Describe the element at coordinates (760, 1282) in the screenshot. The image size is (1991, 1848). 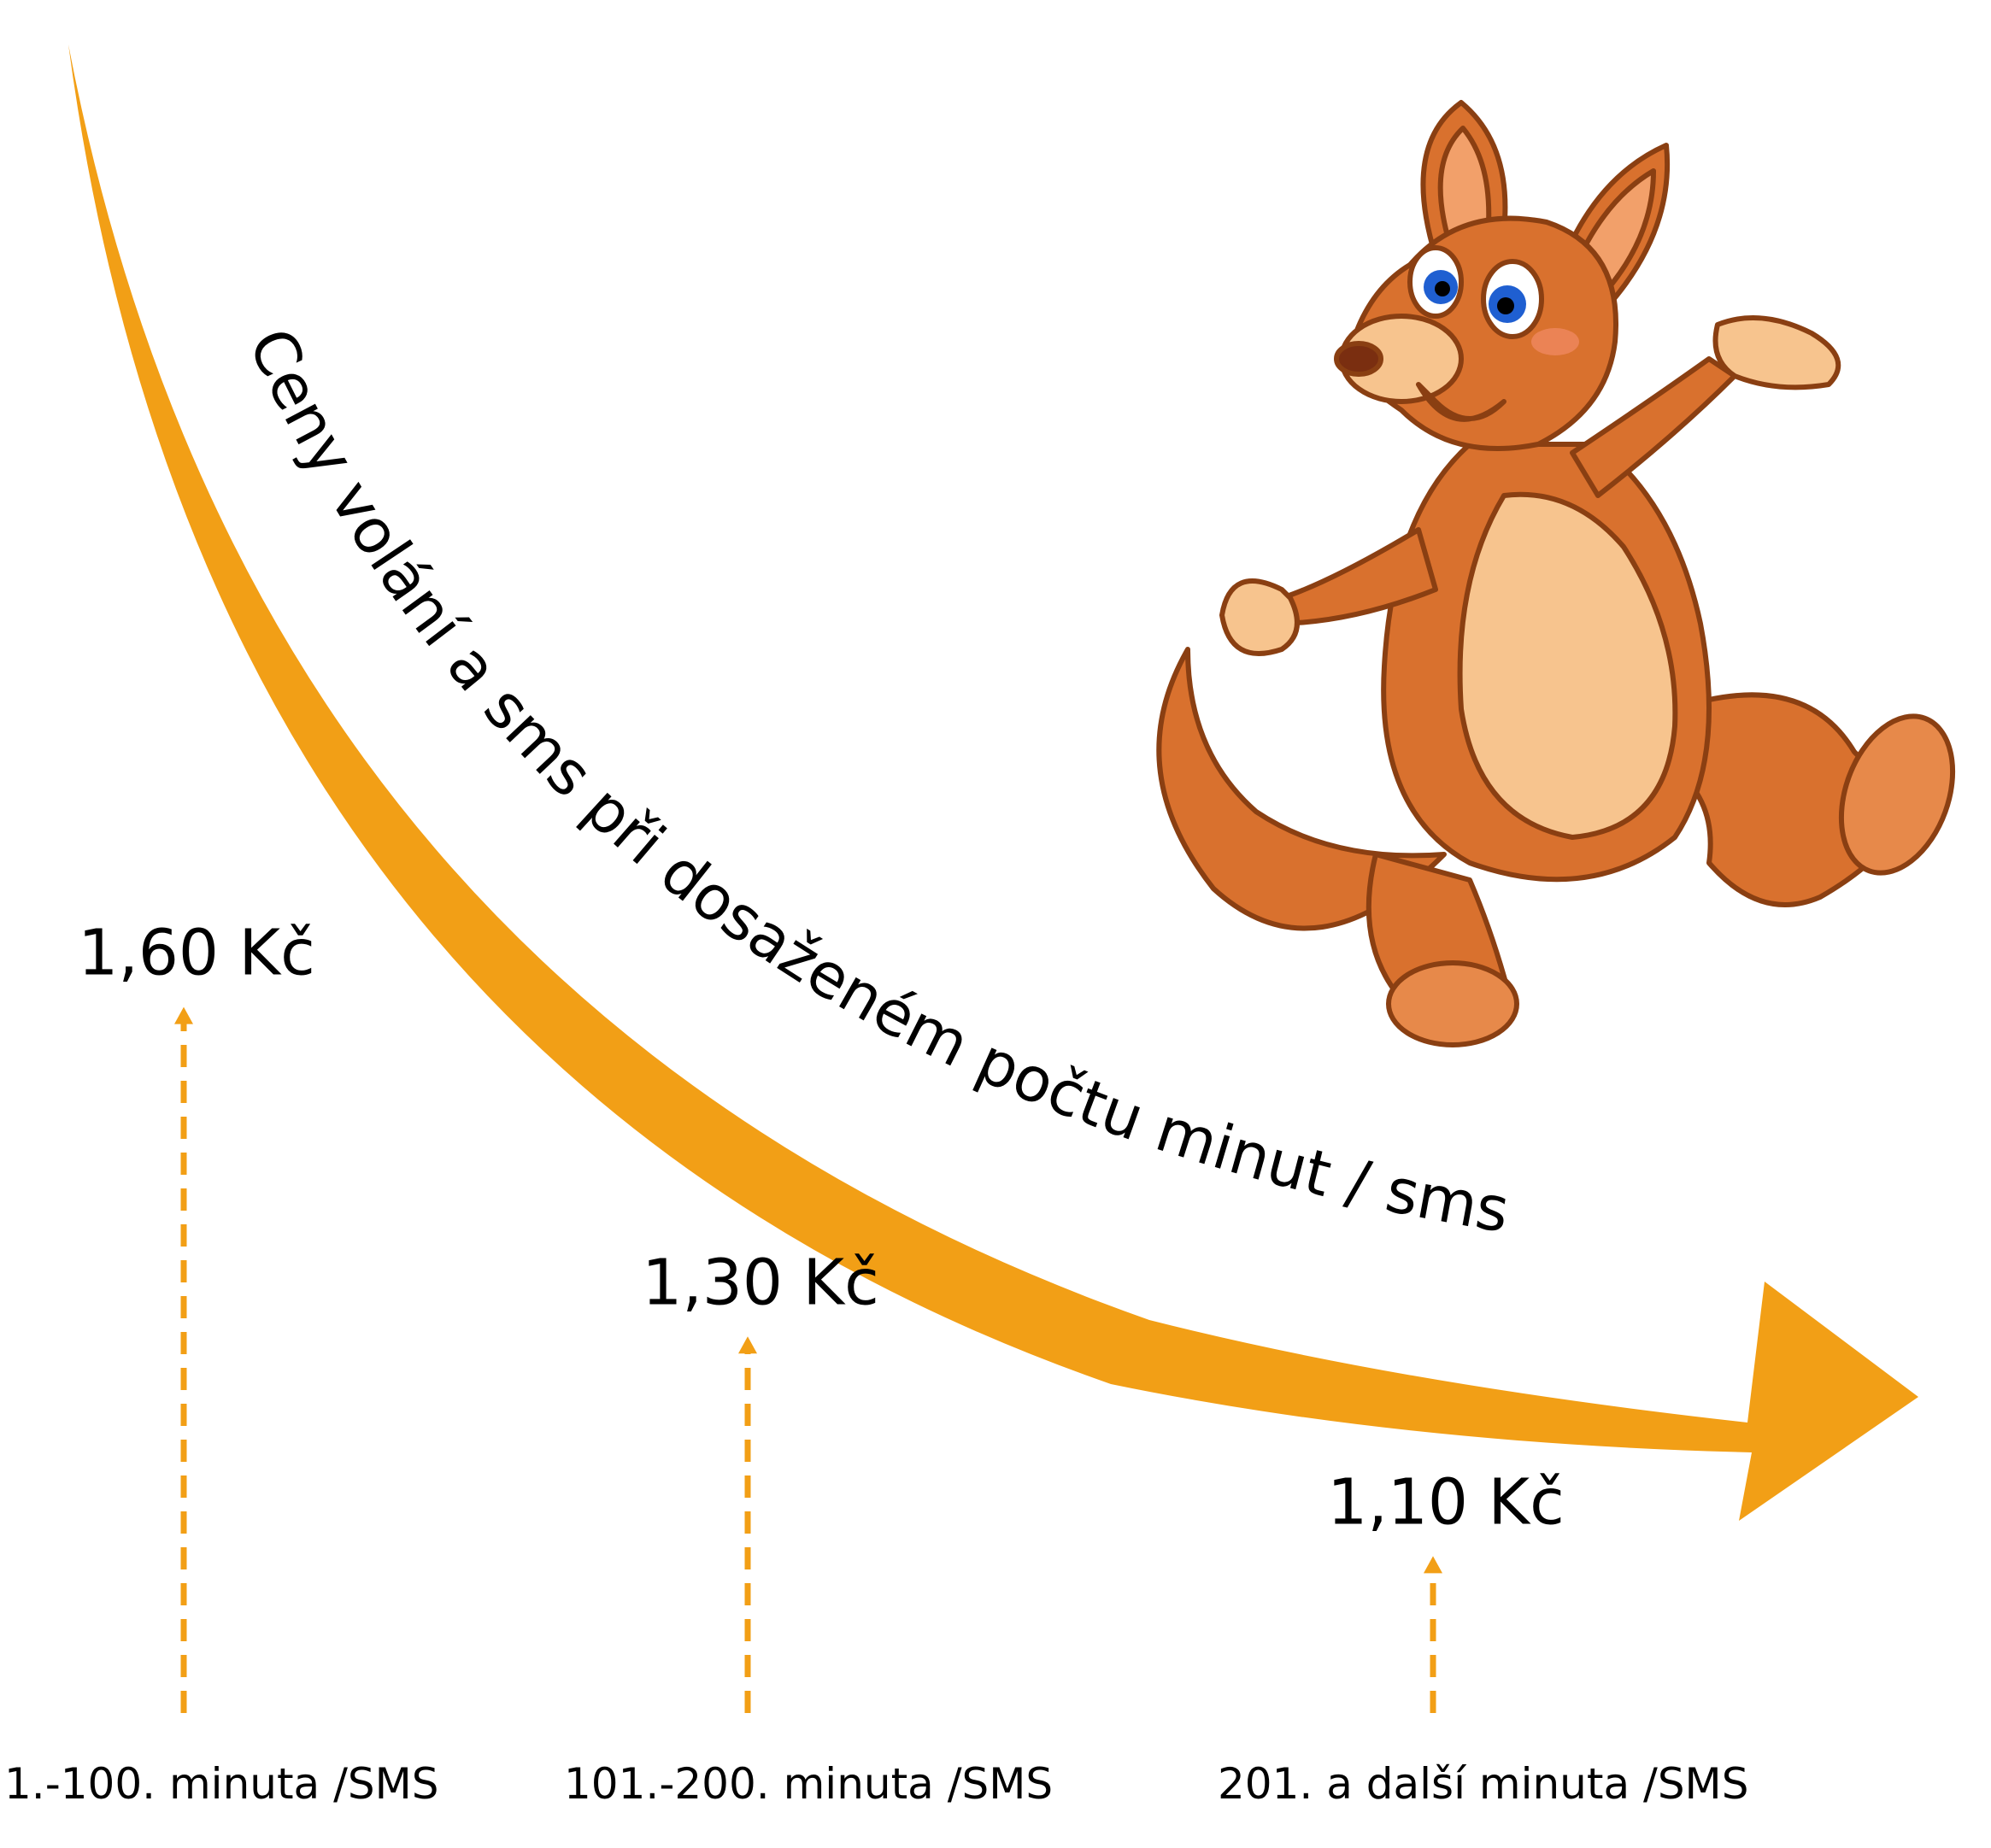
I see `price-label: 1,30 Kč` at that location.